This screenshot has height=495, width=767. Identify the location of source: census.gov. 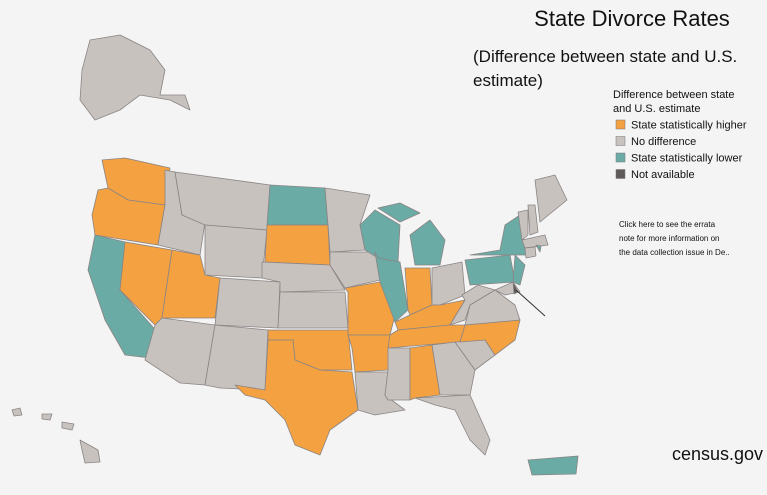
(717, 454).